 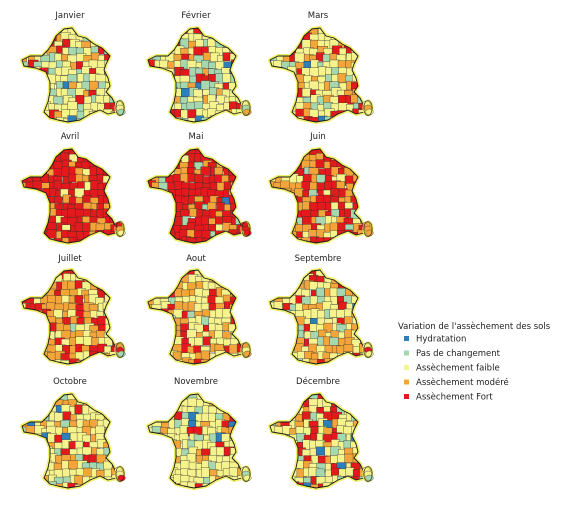 What do you see at coordinates (318, 381) in the screenshot?
I see `map-title-décembre: Décembre` at bounding box center [318, 381].